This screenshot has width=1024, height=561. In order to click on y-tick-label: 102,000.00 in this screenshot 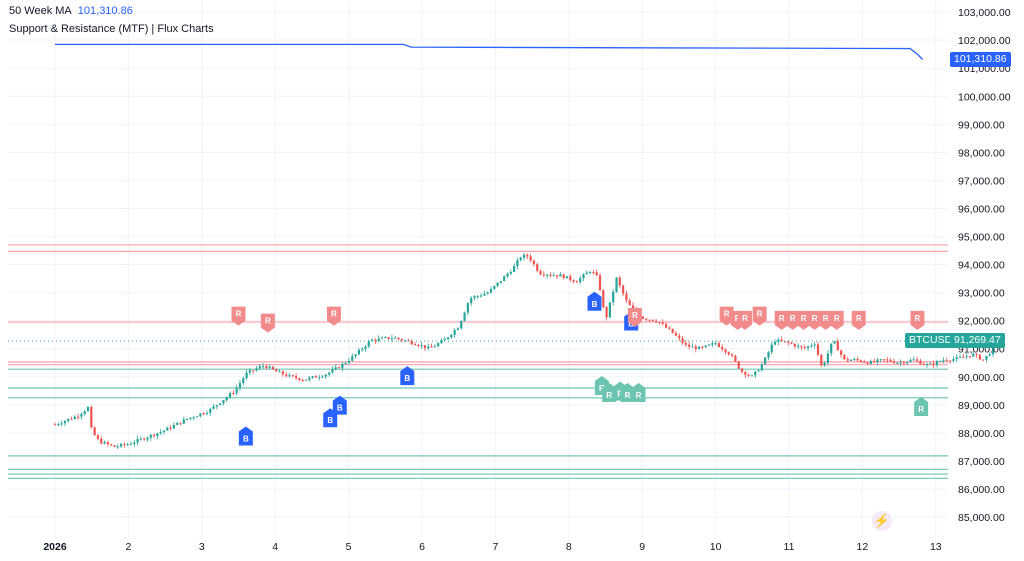, I will do `click(984, 41)`.